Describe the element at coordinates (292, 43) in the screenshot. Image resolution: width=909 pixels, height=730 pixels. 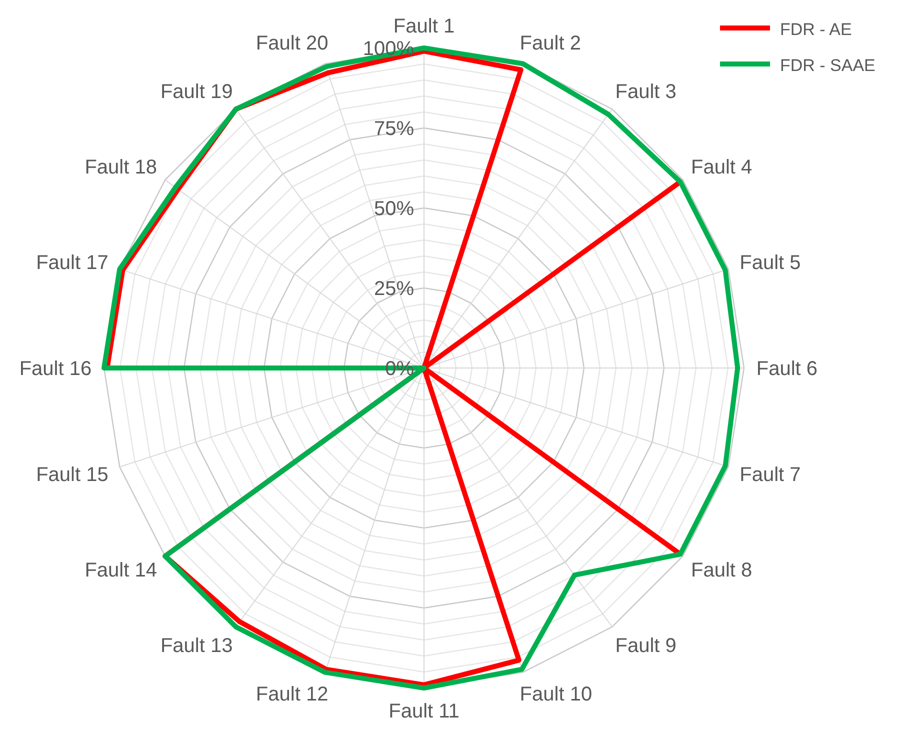
I see `spoke-label: Fault 20` at that location.